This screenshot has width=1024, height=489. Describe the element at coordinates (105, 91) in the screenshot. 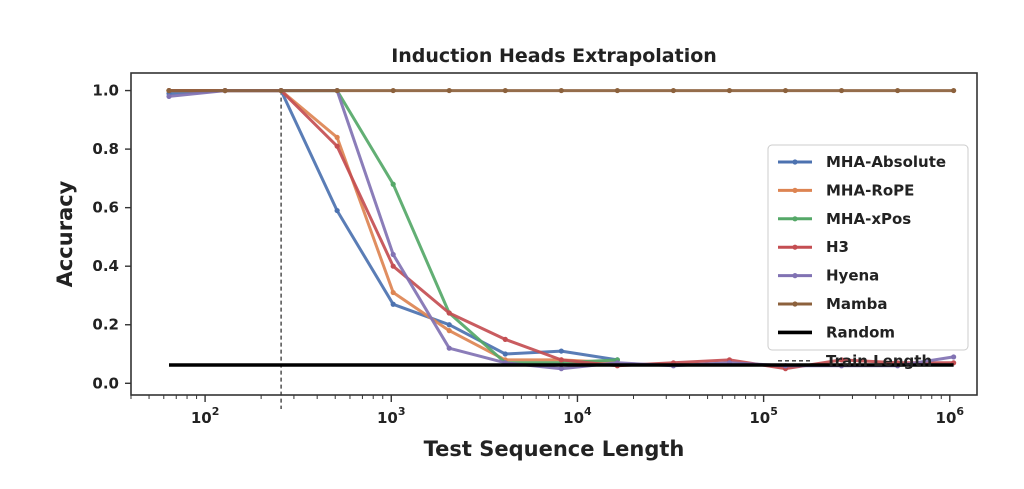

I see `y-tick-label: 1.0` at that location.